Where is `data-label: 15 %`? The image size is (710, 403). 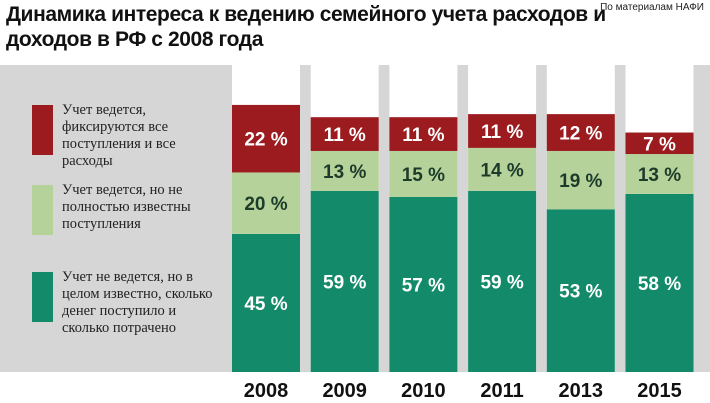 data-label: 15 % is located at coordinates (423, 175).